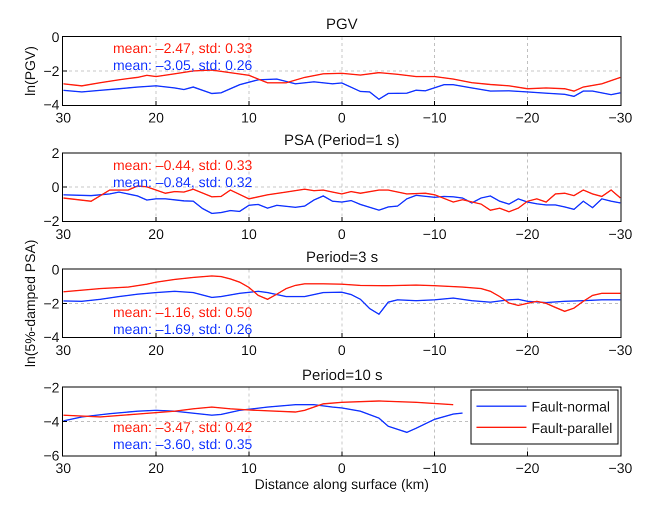 The image size is (645, 506). What do you see at coordinates (183, 182) in the screenshot?
I see `annotation: mean: –0.84, std: 0.32` at bounding box center [183, 182].